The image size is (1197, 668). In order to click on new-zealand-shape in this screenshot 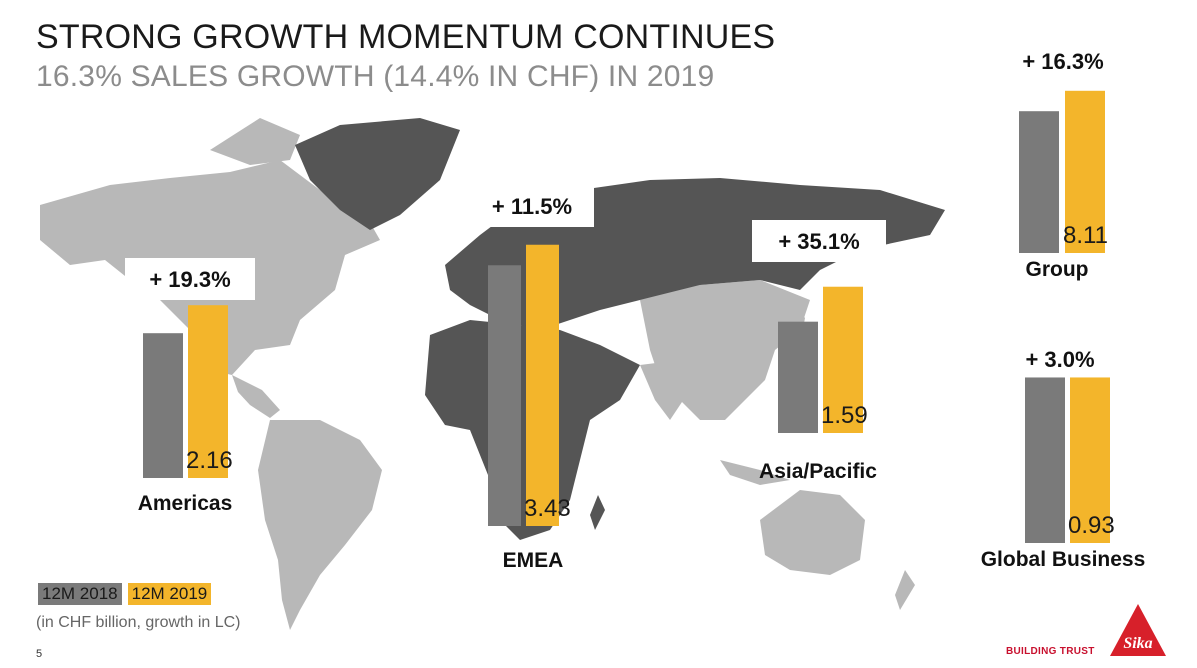, I will do `click(905, 590)`.